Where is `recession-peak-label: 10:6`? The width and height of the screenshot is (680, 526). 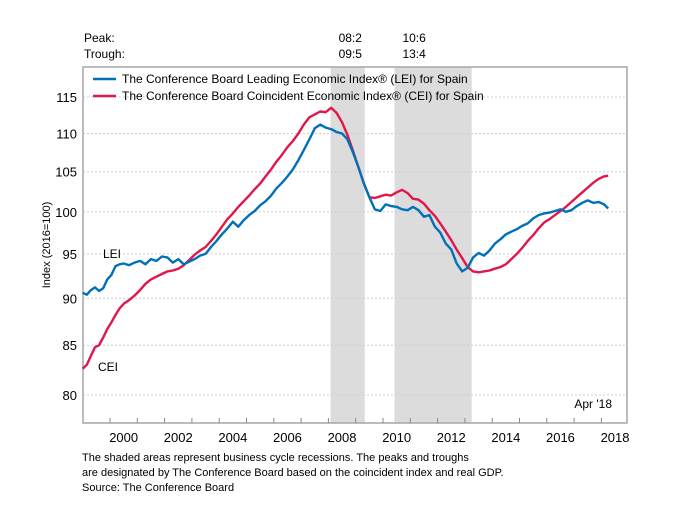 recession-peak-label: 10:6 is located at coordinates (414, 38).